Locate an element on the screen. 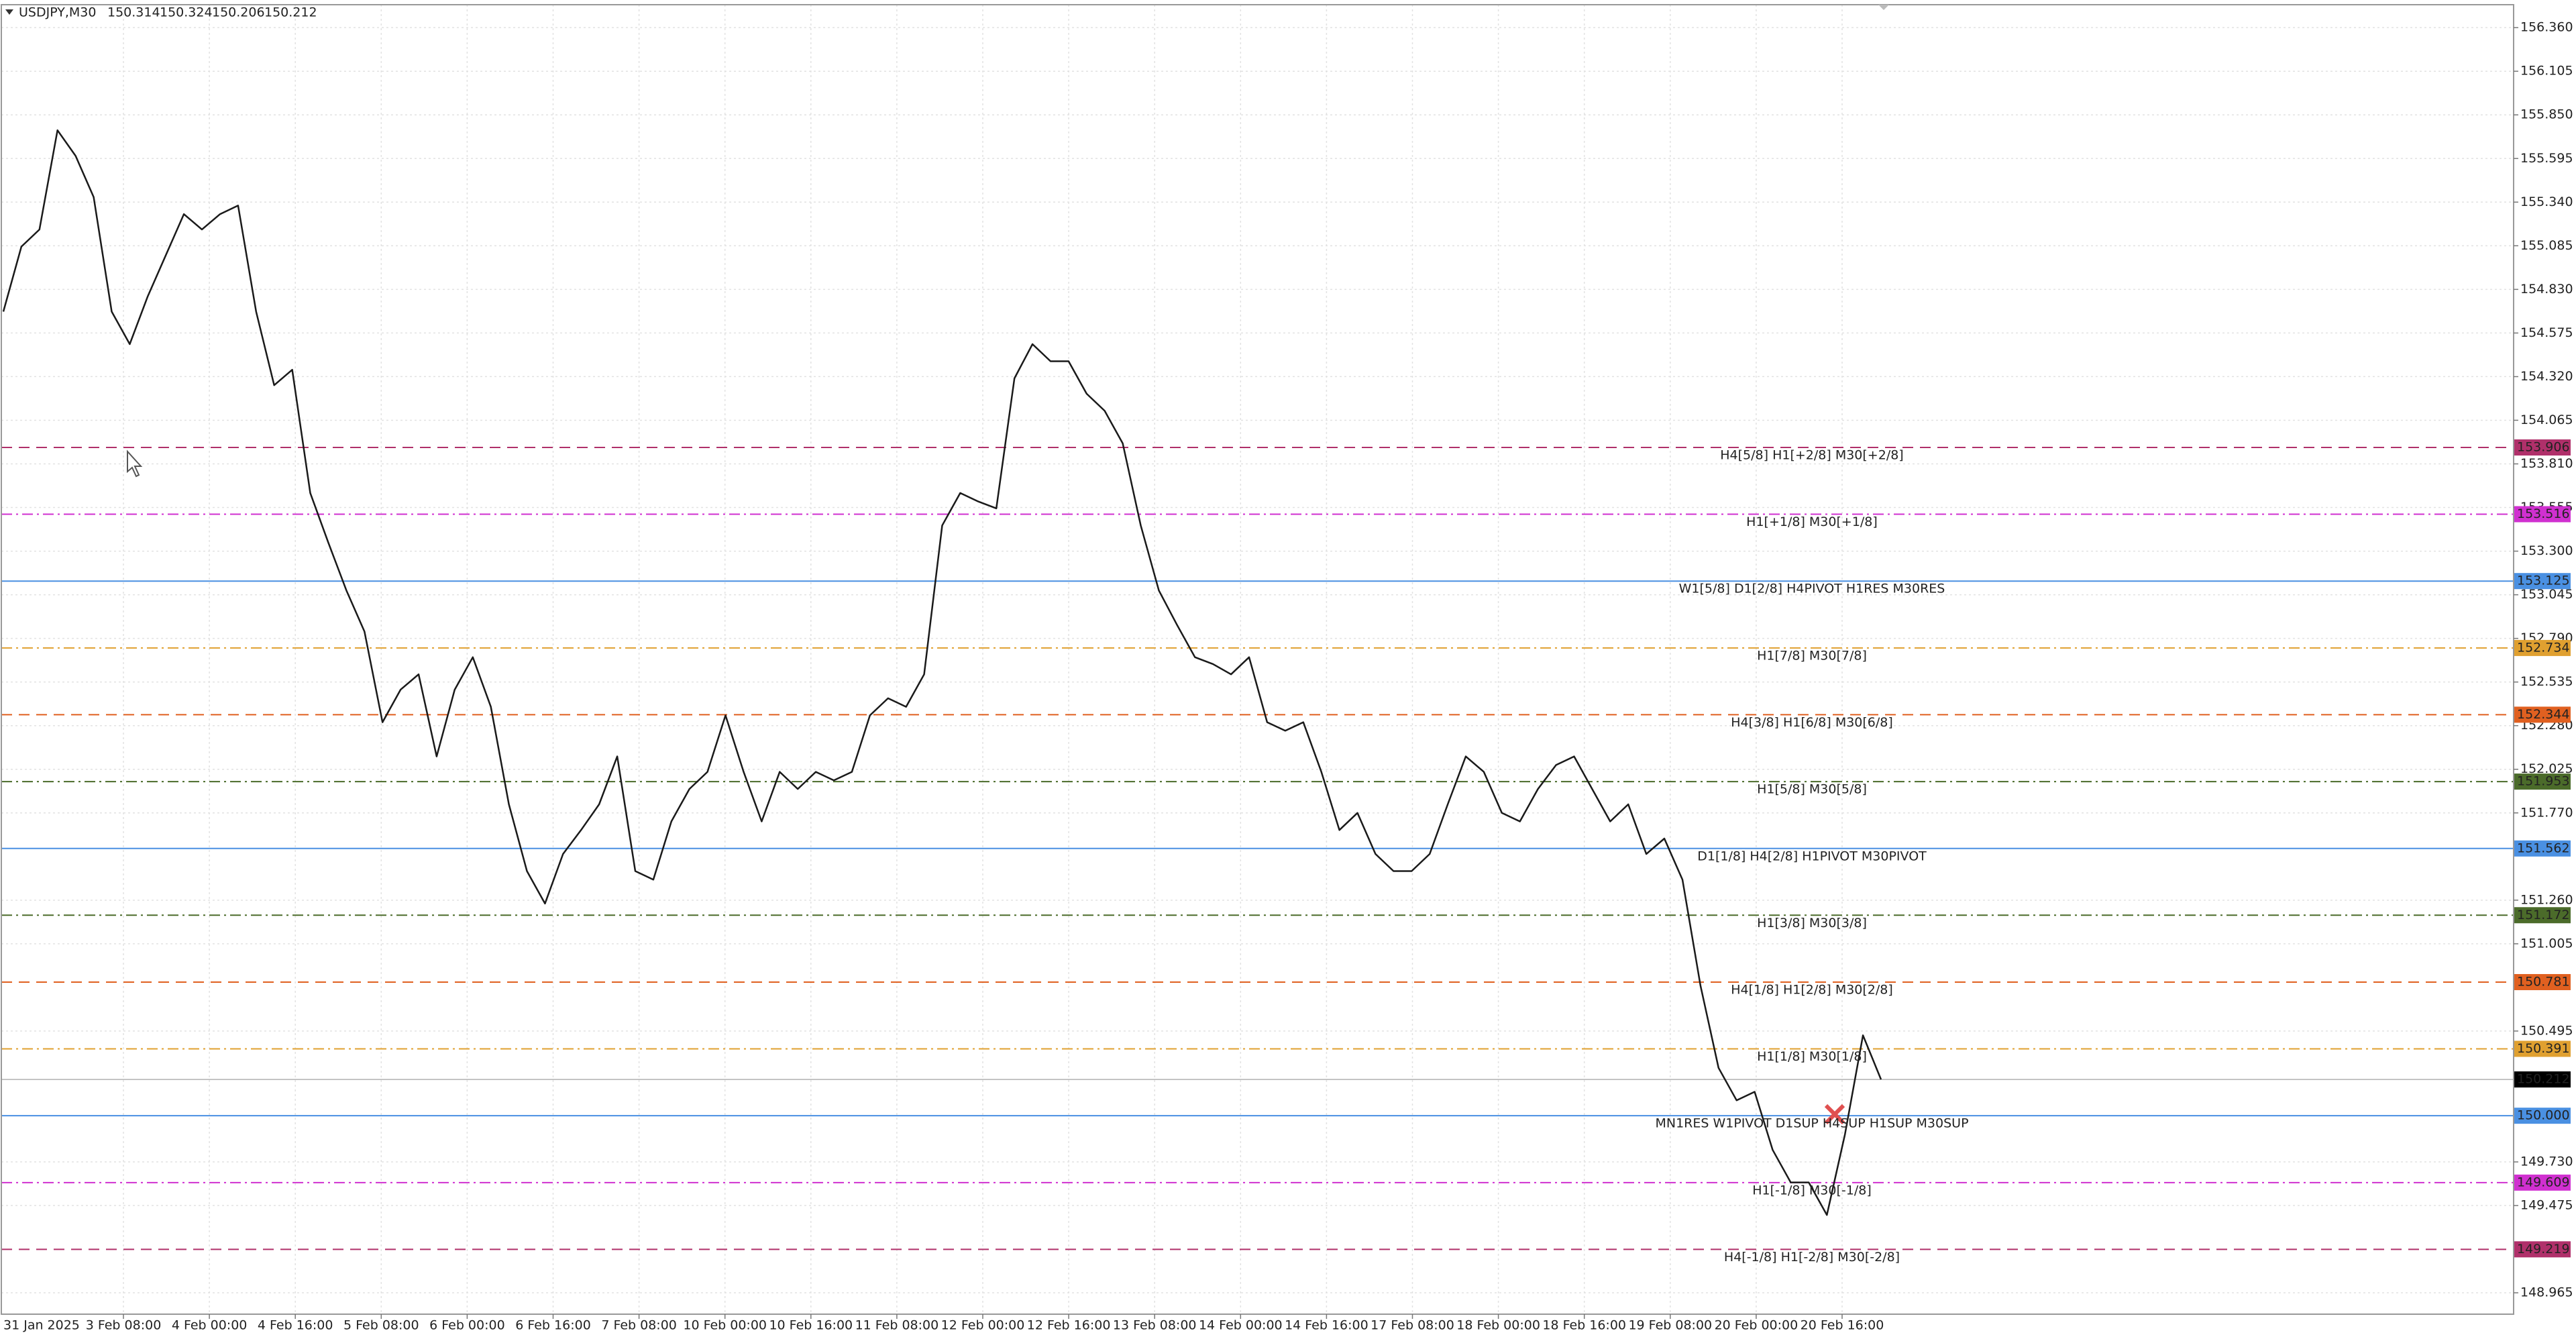 The width and height of the screenshot is (2576, 1339). y-tick-label: 155.850 is located at coordinates (2546, 114).